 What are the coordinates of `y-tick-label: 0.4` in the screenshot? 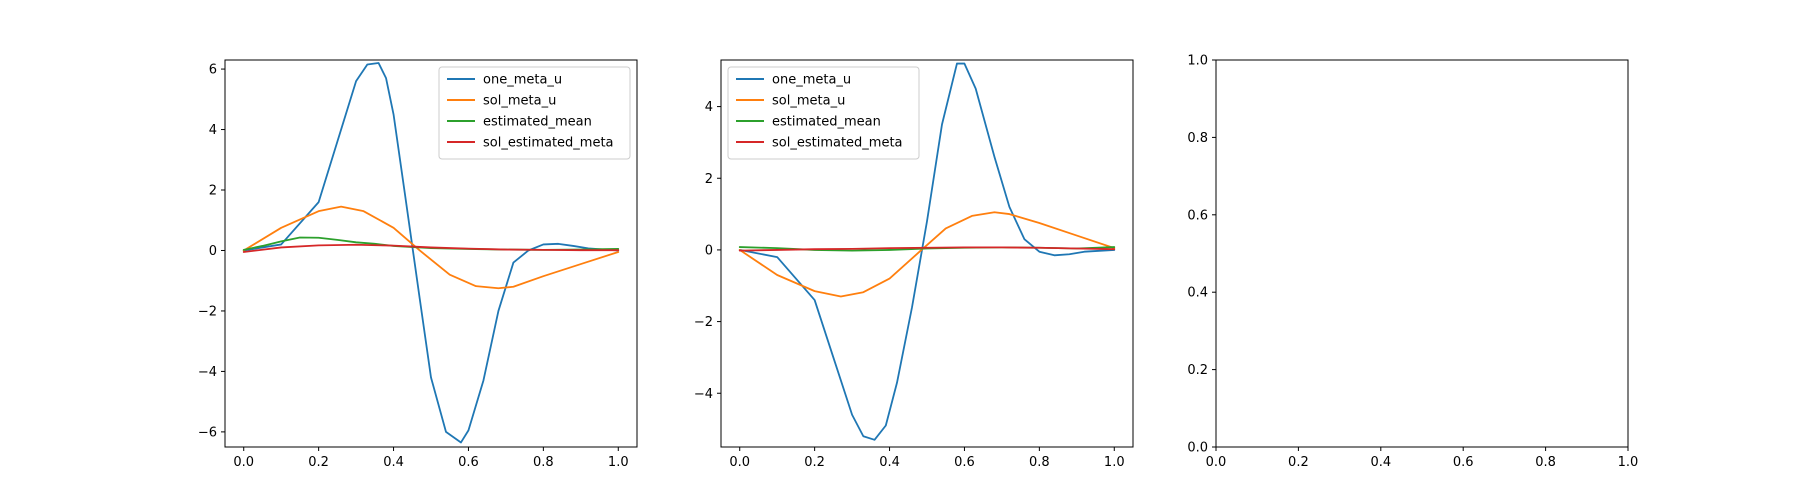 It's located at (1197, 293).